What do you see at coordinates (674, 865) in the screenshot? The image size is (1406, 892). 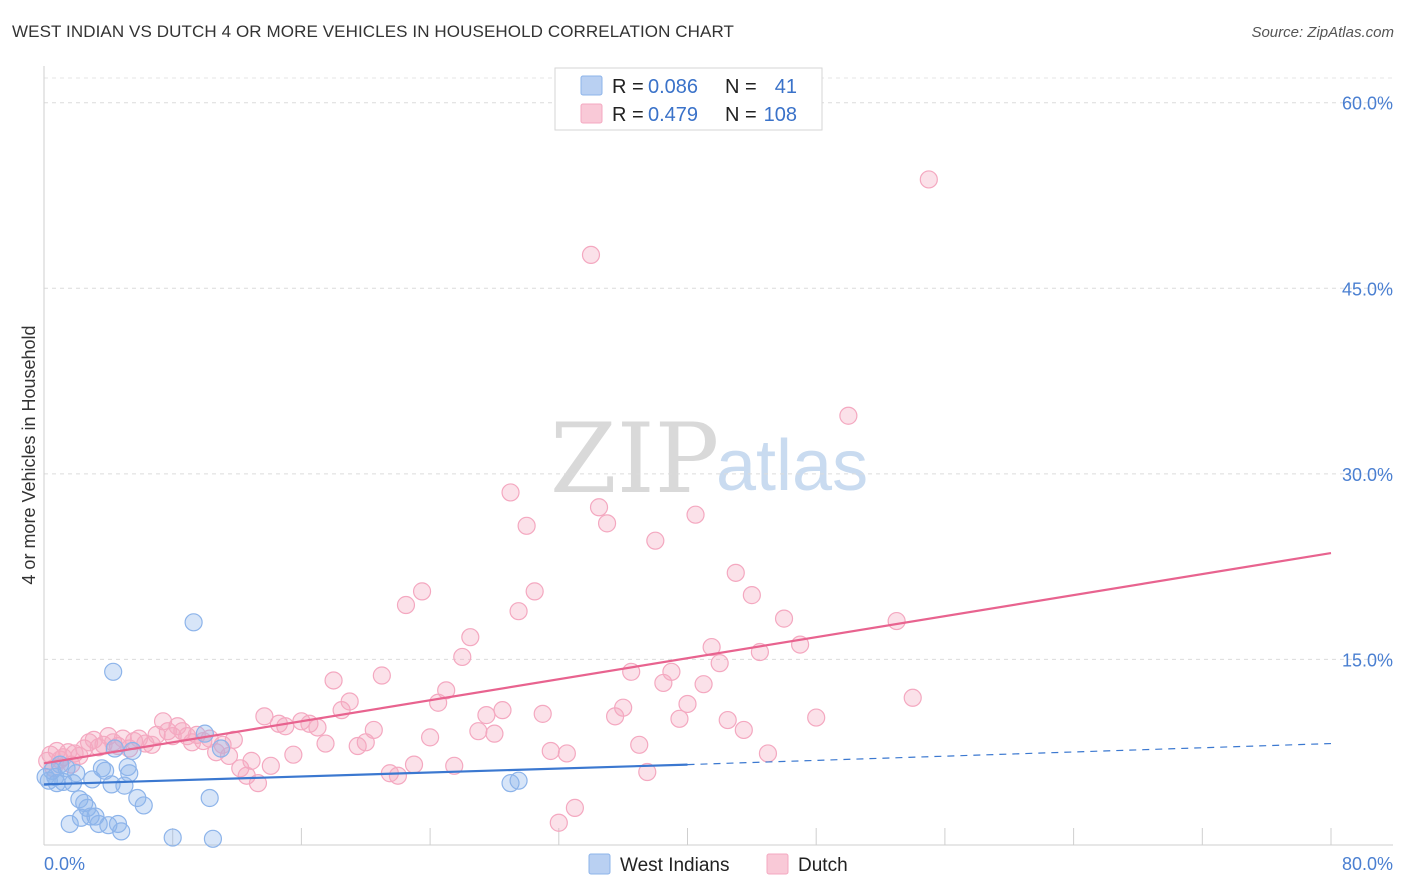 I see `bottom-legend-west-indians: West Indians` at bounding box center [674, 865].